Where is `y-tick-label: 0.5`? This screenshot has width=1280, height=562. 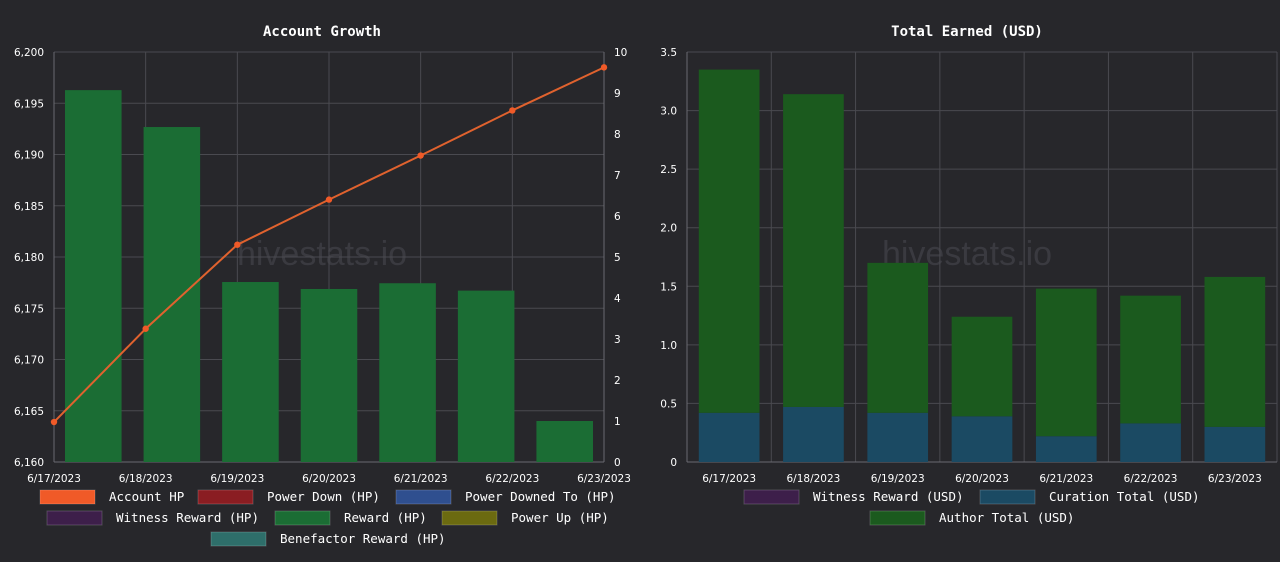
y-tick-label: 0.5 is located at coordinates (668, 404).